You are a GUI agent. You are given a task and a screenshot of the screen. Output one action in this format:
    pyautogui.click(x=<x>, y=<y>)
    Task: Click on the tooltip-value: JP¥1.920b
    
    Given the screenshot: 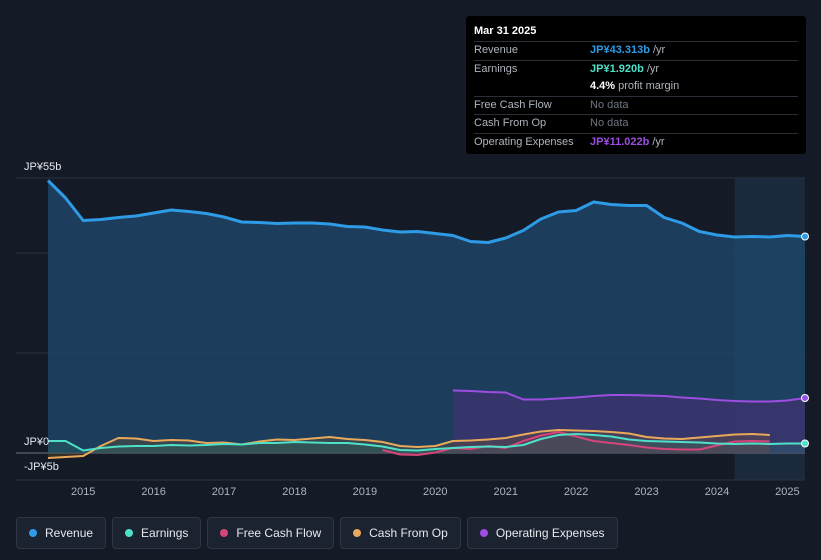 What is the action you would take?
    pyautogui.click(x=617, y=68)
    